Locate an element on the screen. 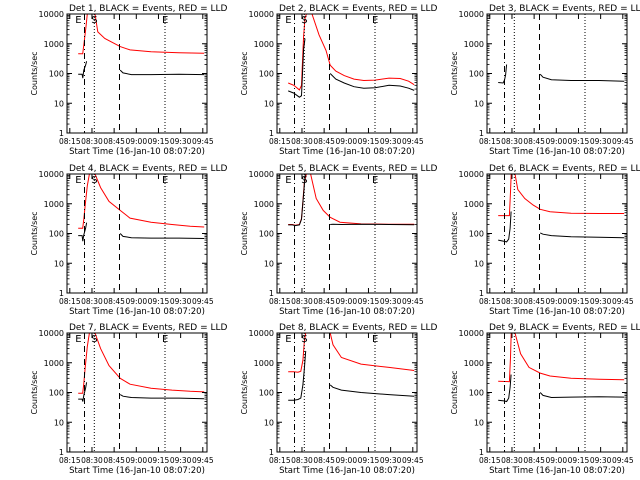 The width and height of the screenshot is (640, 480). panel-title: Det 3, BLACK = Events, RED = LLD is located at coordinates (564, 9).